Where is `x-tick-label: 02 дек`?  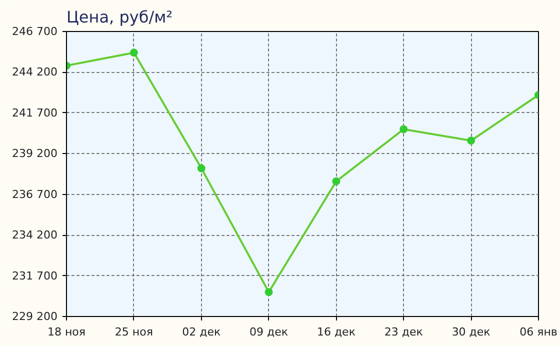 x-tick-label: 02 дек is located at coordinates (201, 332).